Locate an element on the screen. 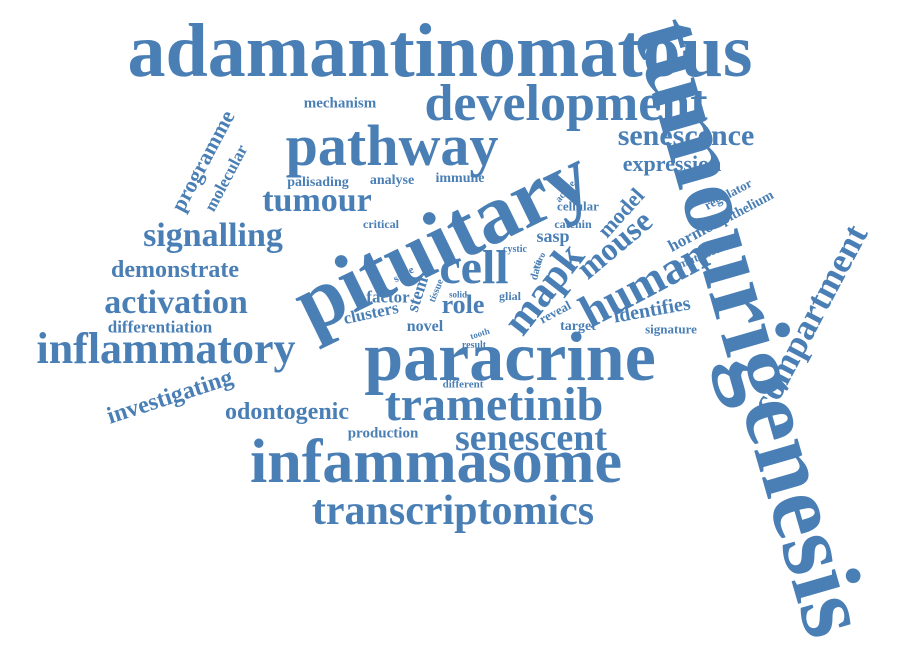  word-cystic: cystic is located at coordinates (515, 249).